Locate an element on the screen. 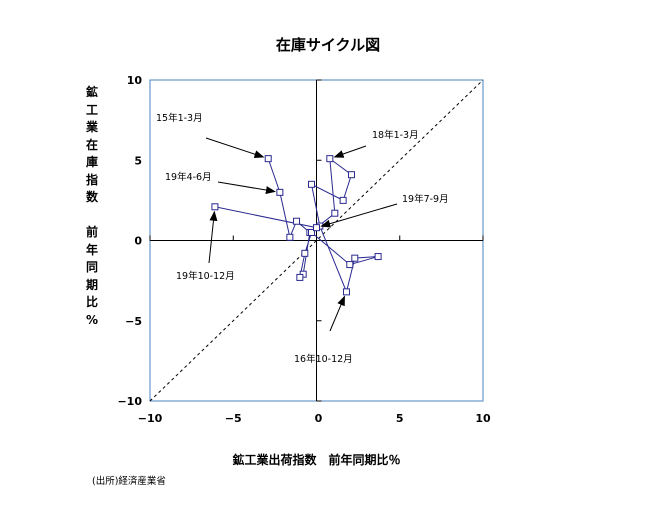 This screenshot has height=505, width=656. y-axis-label-char: 比 is located at coordinates (91, 302).